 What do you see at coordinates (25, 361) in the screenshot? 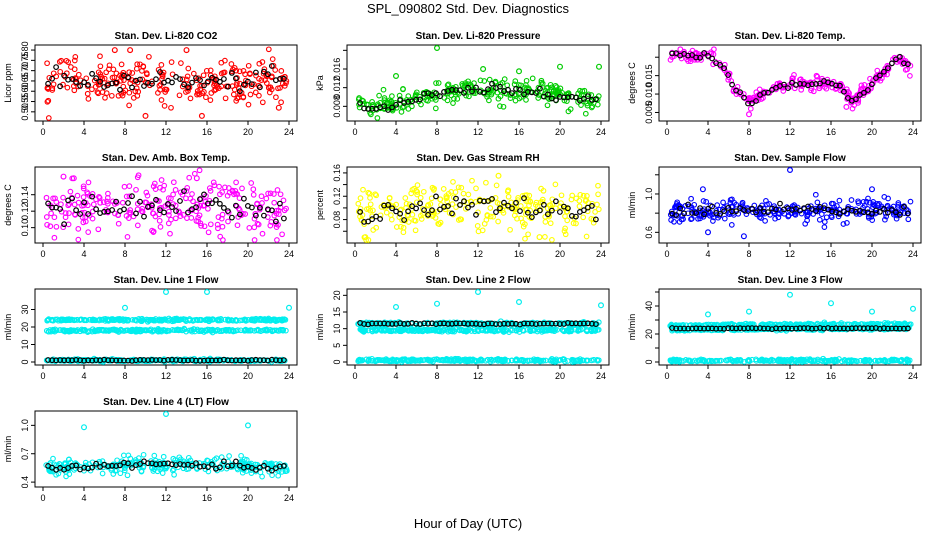
I see `y-tick-label: 0` at bounding box center [25, 361].